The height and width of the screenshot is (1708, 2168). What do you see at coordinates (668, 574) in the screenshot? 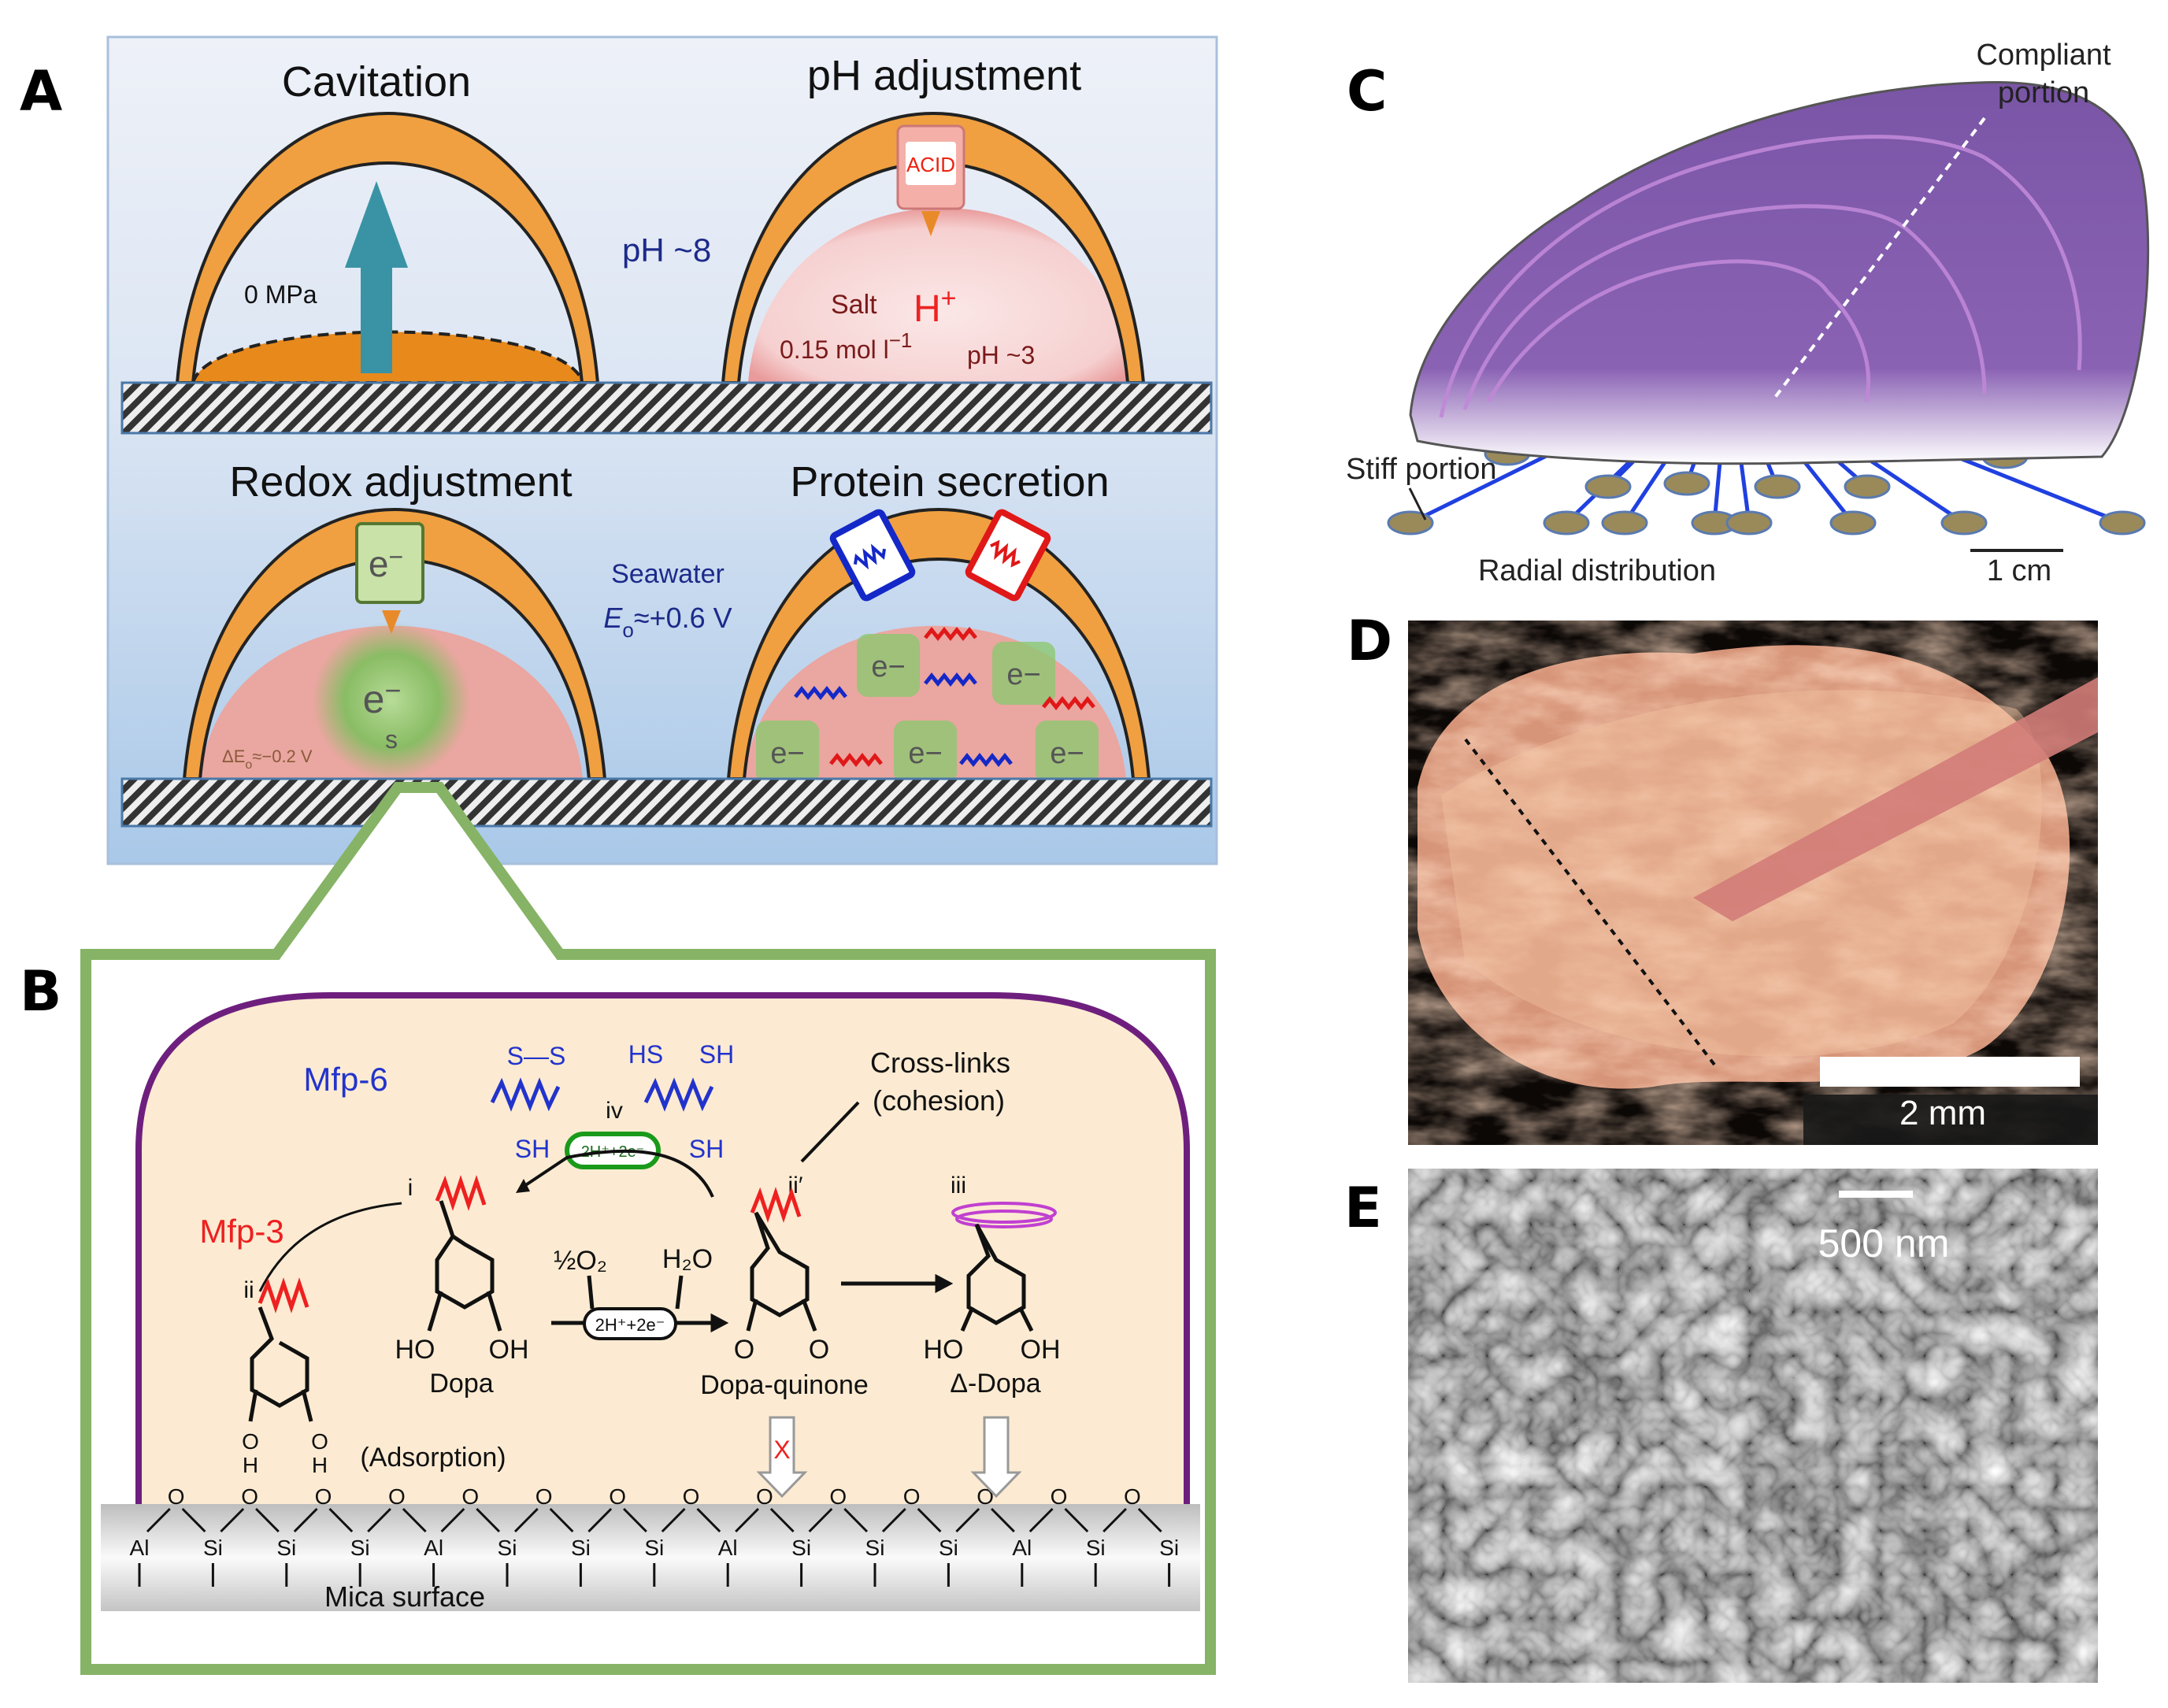
I see `seawater-label: Seawater` at bounding box center [668, 574].